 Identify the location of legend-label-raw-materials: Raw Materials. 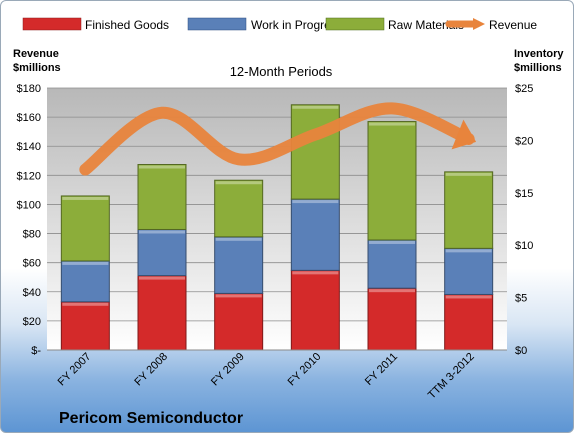
(426, 25).